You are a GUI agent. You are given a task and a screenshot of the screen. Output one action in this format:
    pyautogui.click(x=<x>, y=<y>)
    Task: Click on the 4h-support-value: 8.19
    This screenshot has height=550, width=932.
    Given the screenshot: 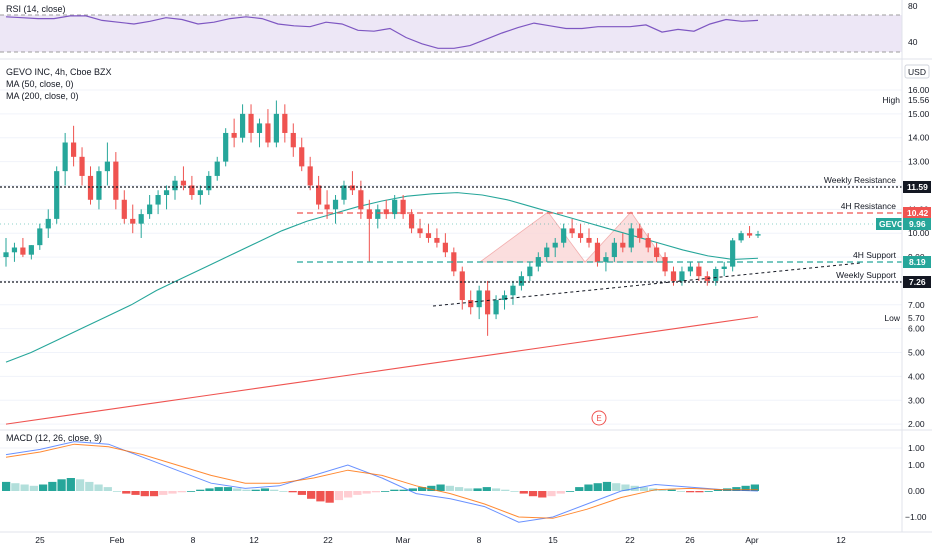 What is the action you would take?
    pyautogui.click(x=917, y=262)
    